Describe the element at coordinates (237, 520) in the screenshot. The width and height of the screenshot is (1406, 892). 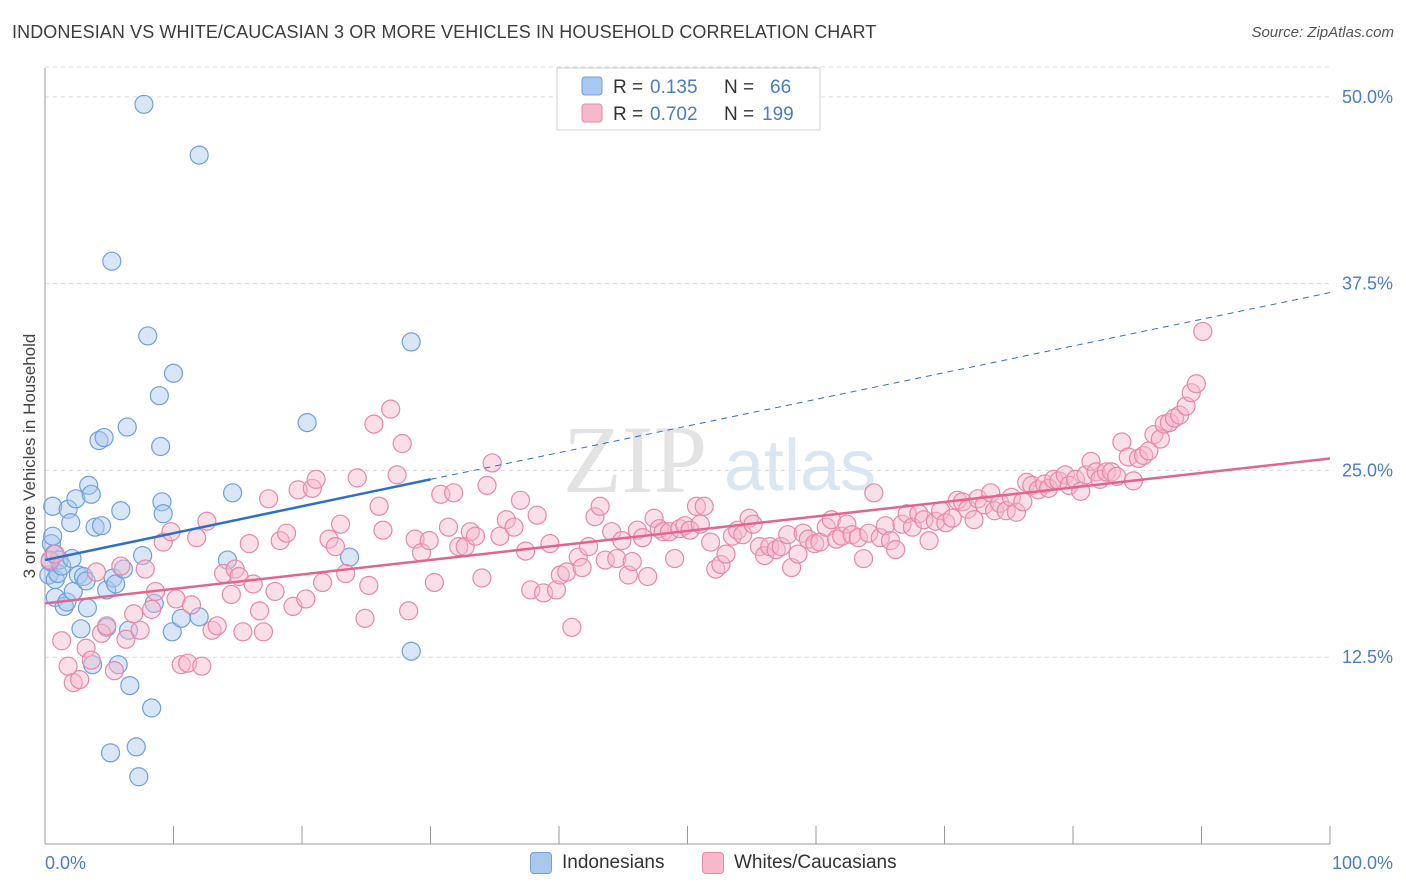
I see `trendline-indonesians` at that location.